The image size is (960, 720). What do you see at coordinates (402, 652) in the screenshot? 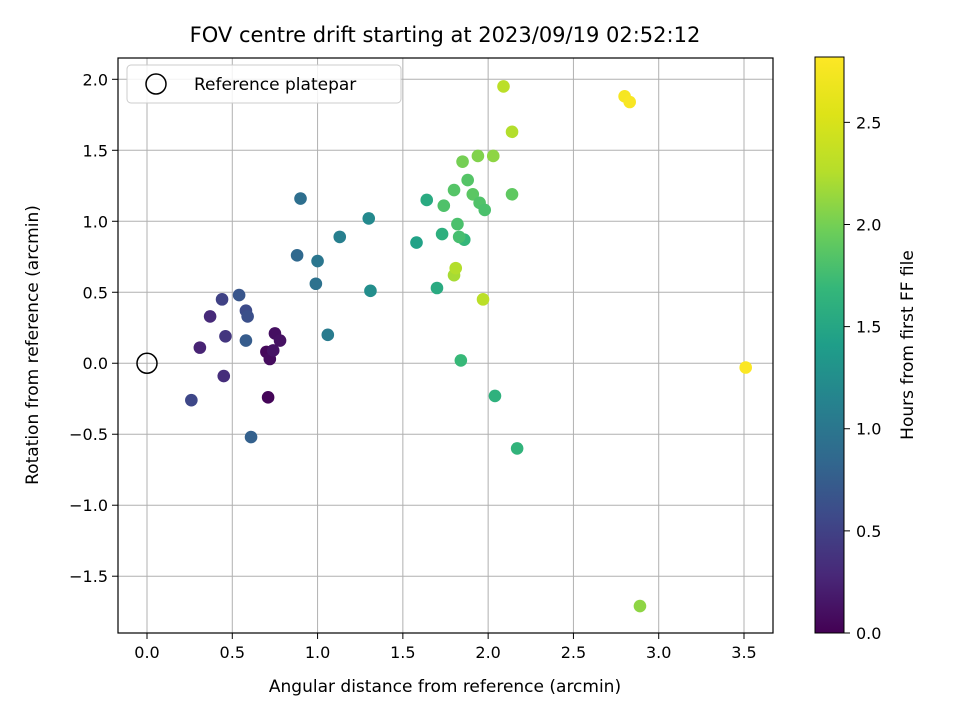
I see `x-tick-label: 1.5` at bounding box center [402, 652].